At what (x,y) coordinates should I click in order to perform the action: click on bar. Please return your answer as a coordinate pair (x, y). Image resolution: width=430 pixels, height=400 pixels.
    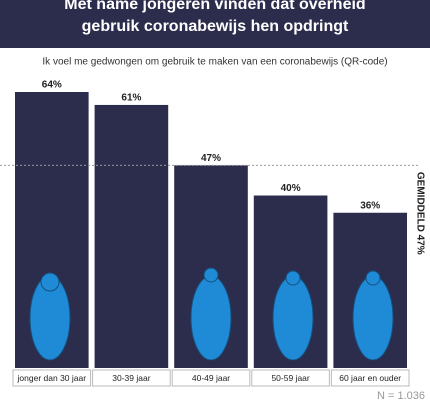
    Looking at the image, I should click on (131, 236).